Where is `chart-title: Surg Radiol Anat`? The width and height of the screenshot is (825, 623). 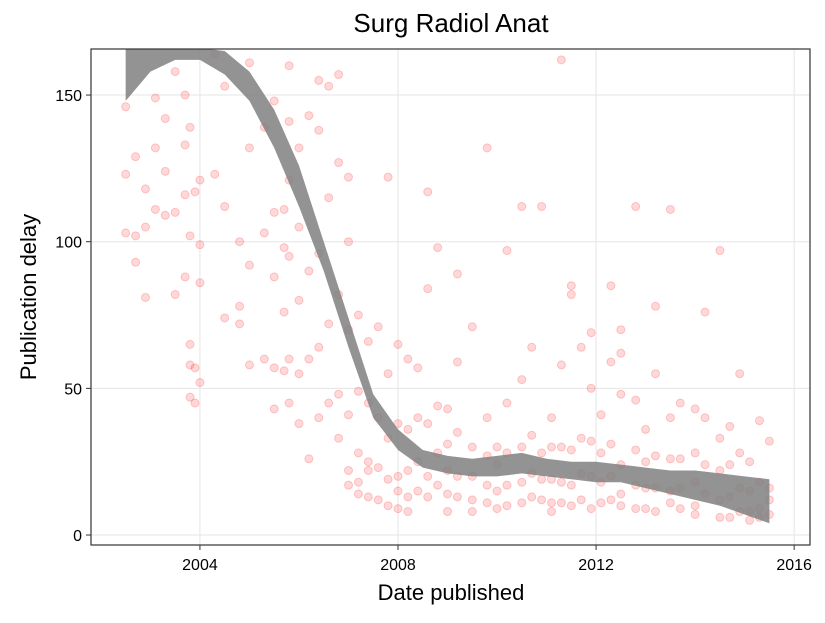
chart-title: Surg Radiol Anat is located at coordinates (451, 23).